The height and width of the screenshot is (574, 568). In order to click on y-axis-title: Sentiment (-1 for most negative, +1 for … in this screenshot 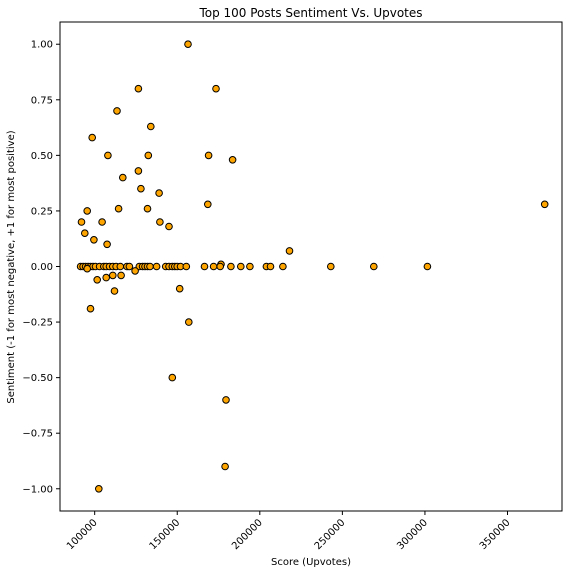, I will do `click(11, 266)`.